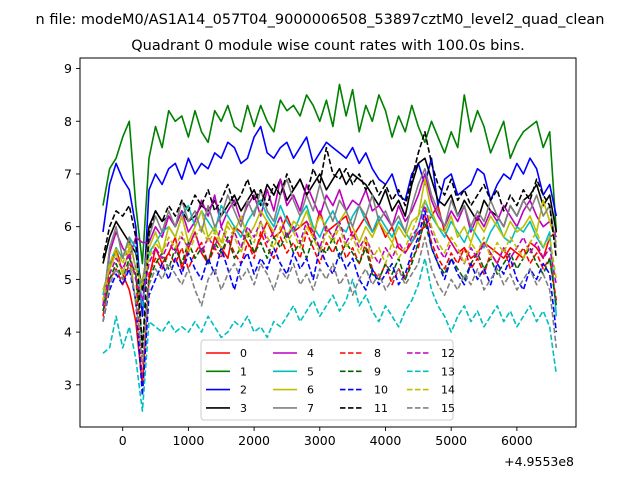 The image size is (640, 484). What do you see at coordinates (243, 371) in the screenshot?
I see `legend-label-1: 1` at bounding box center [243, 371].